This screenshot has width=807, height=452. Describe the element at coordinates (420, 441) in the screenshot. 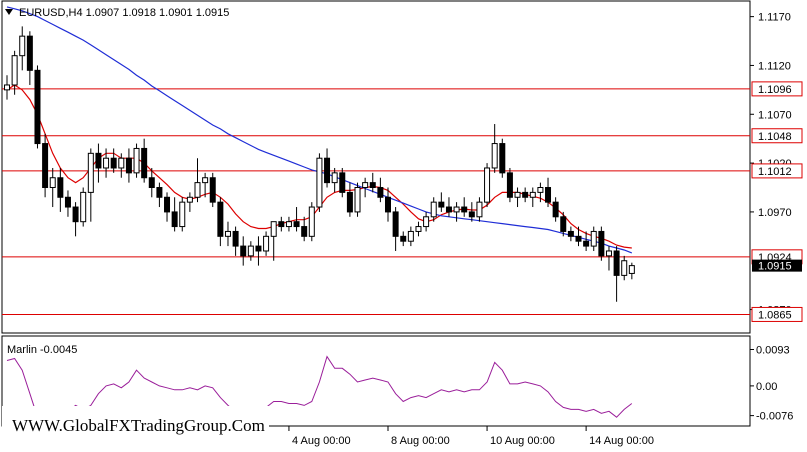

I see `time-tick-label: 8 Aug 00:00` at that location.